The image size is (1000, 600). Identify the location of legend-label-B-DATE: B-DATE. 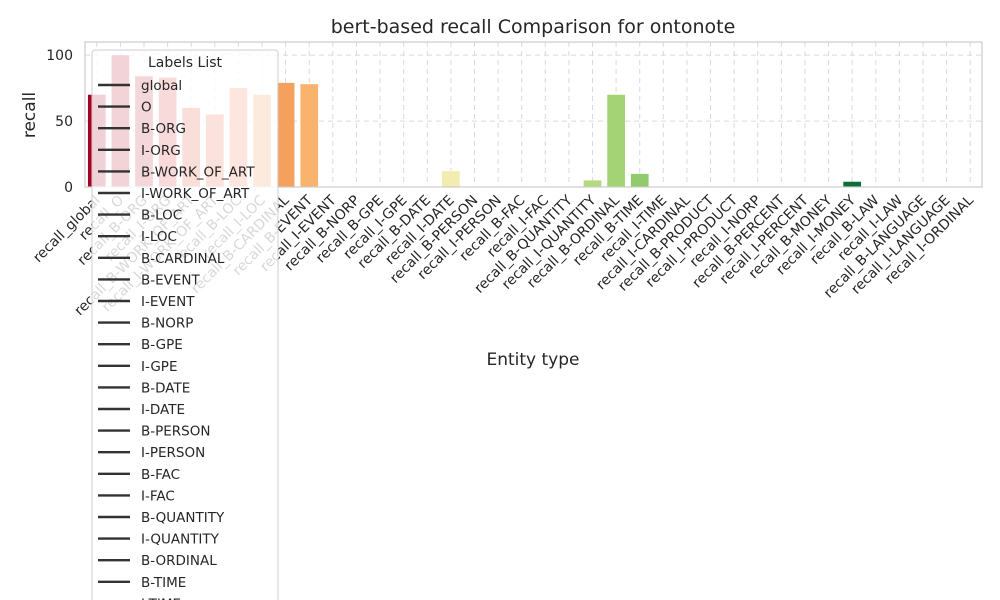
(165, 388).